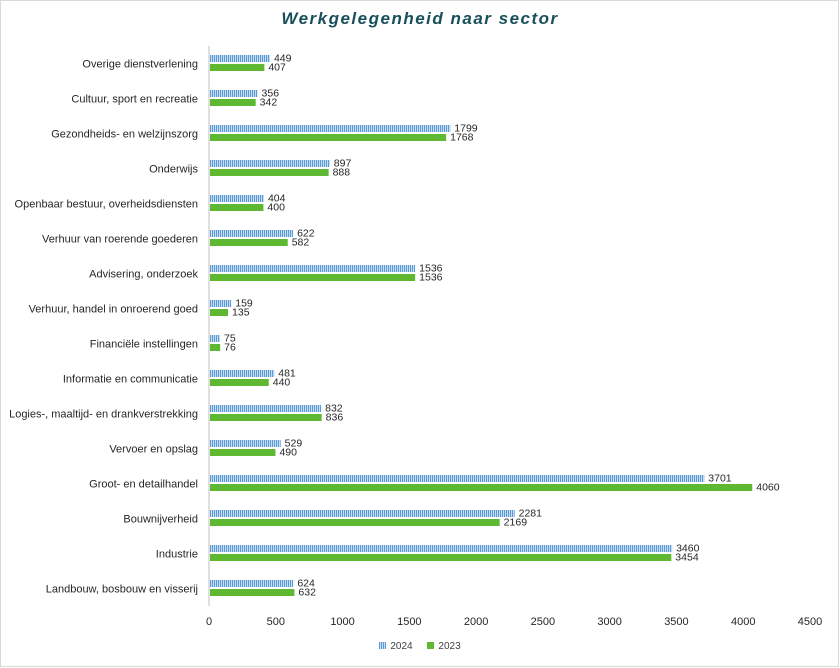 The width and height of the screenshot is (840, 668). What do you see at coordinates (409, 622) in the screenshot?
I see `x-tick-label: 1500` at bounding box center [409, 622].